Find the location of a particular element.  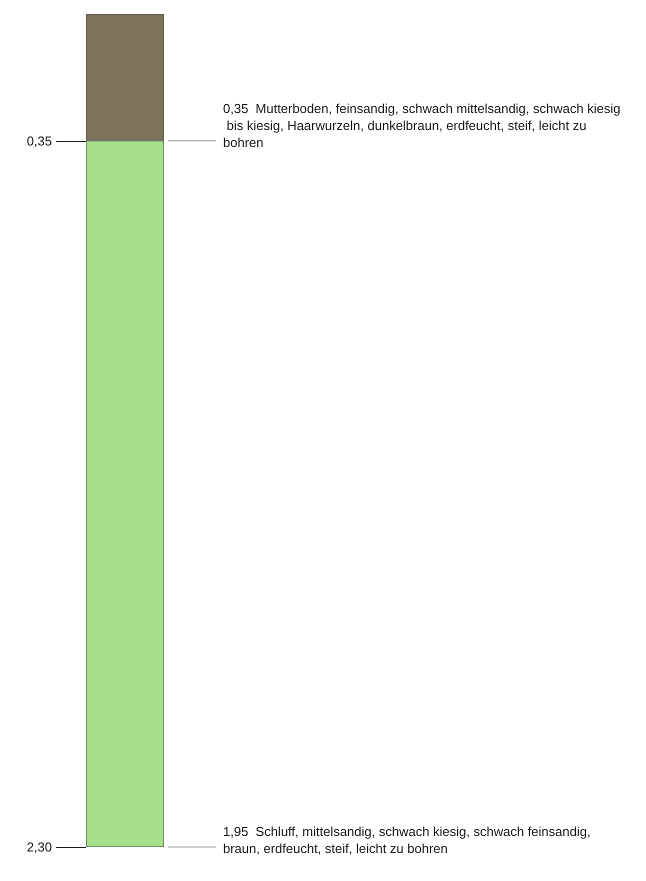

y-tick-label: 2,30 is located at coordinates (39, 847).